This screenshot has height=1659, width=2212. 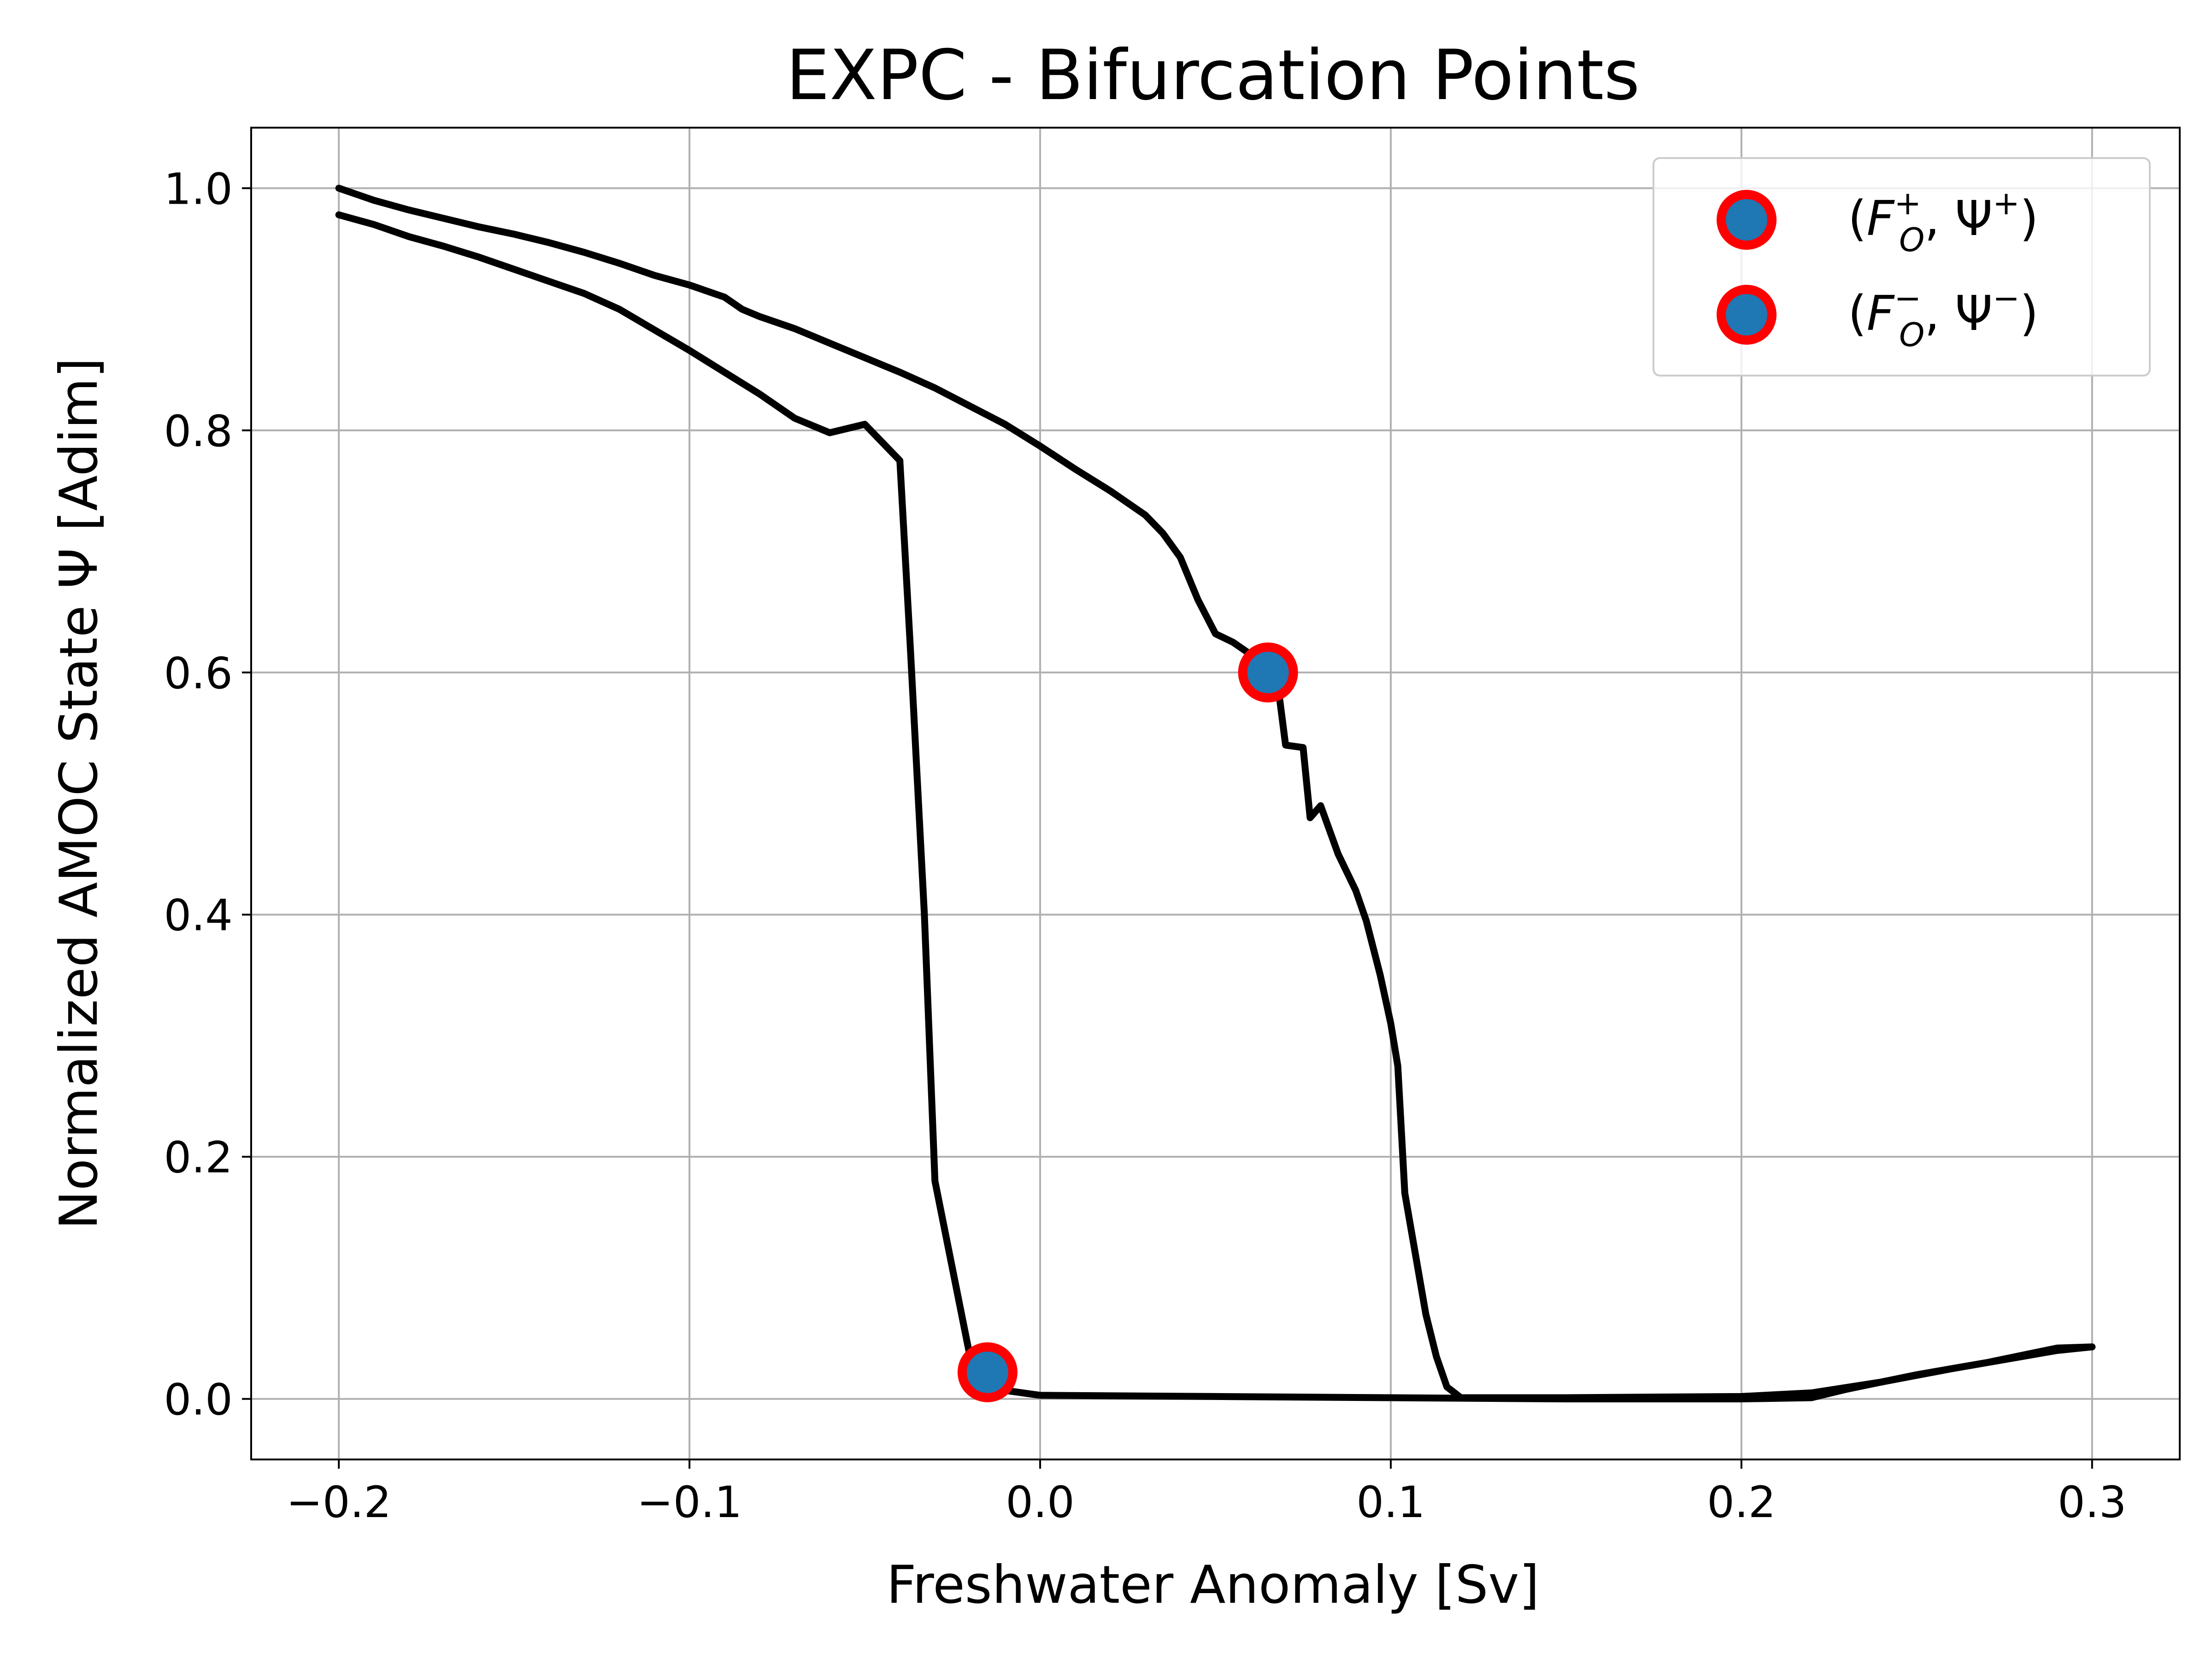 What do you see at coordinates (198, 1400) in the screenshot?
I see `y-tick-label: 0.0` at bounding box center [198, 1400].